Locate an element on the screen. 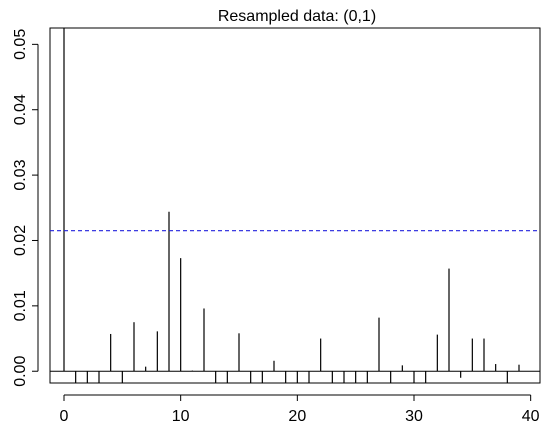 The width and height of the screenshot is (550, 432). y-tick-label: 0.02 is located at coordinates (20, 240).